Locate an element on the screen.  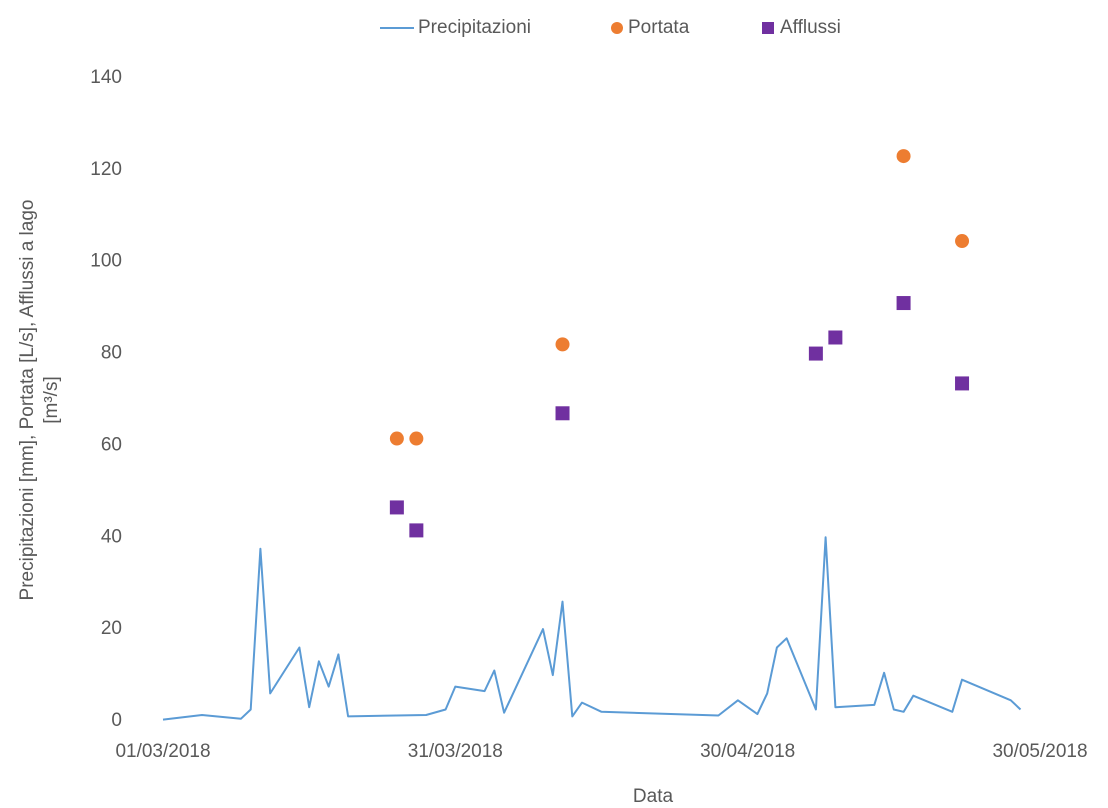
x-tick-label: 31/03/2018 is located at coordinates (455, 751).